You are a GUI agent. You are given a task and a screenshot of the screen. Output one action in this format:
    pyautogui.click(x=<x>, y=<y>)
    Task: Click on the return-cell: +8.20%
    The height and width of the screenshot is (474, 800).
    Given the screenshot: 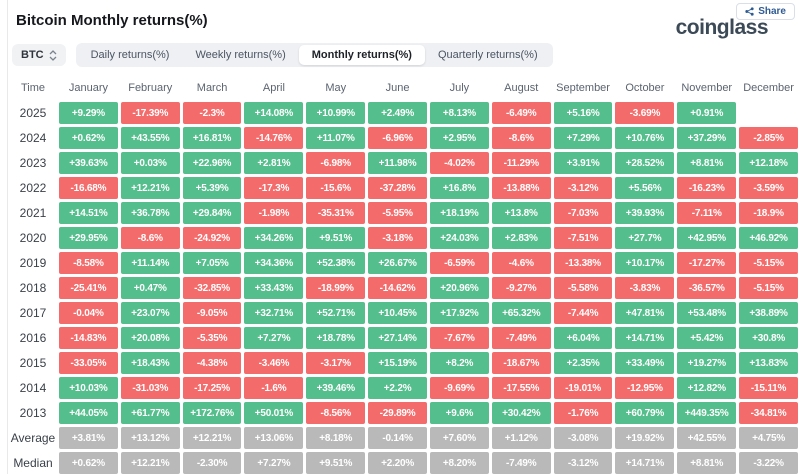 What is the action you would take?
    pyautogui.click(x=459, y=463)
    